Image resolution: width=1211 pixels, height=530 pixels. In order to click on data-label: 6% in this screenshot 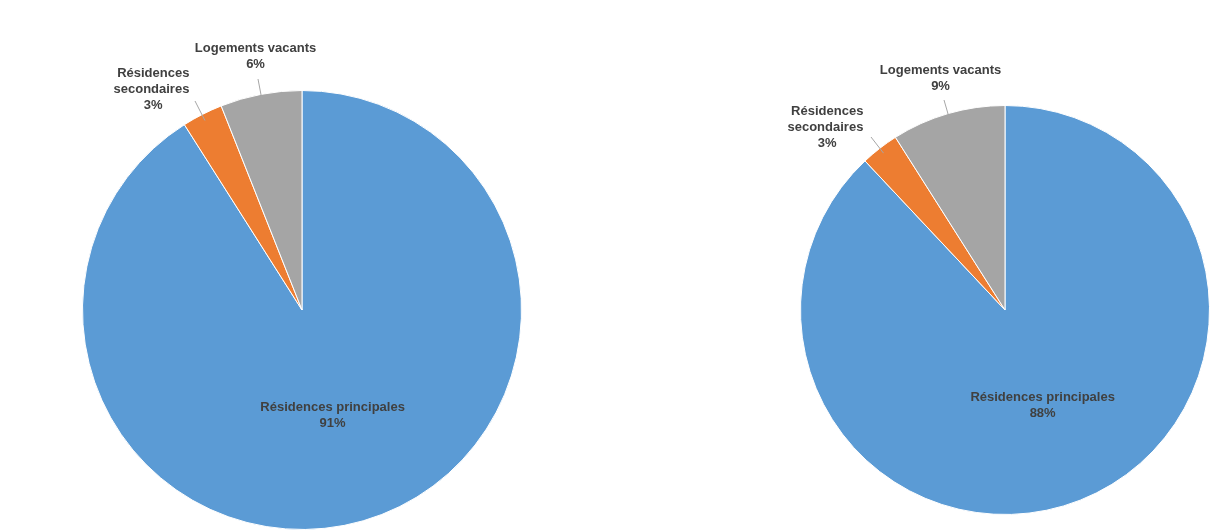, I will do `click(256, 63)`.